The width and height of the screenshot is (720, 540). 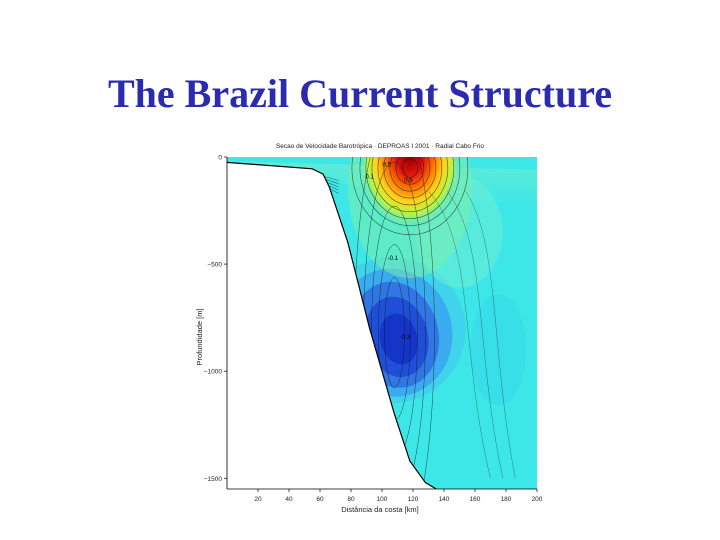 I want to click on y-tick-label: −1500, so click(x=213, y=479).